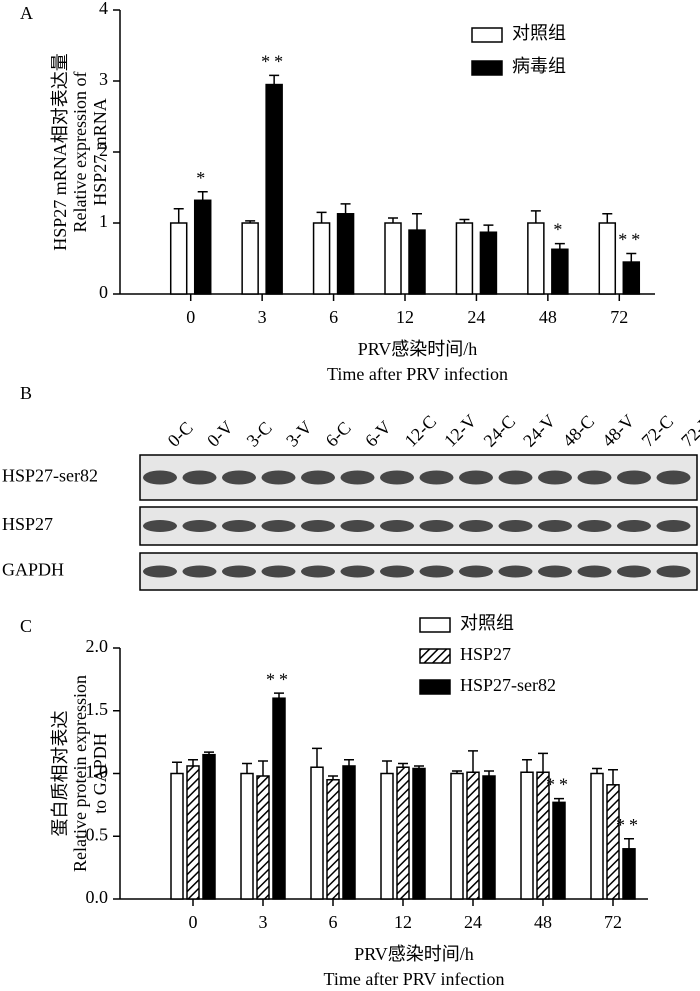 This screenshot has height=991, width=700. Describe the element at coordinates (543, 922) in the screenshot. I see `x-tick-label: 48` at that location.